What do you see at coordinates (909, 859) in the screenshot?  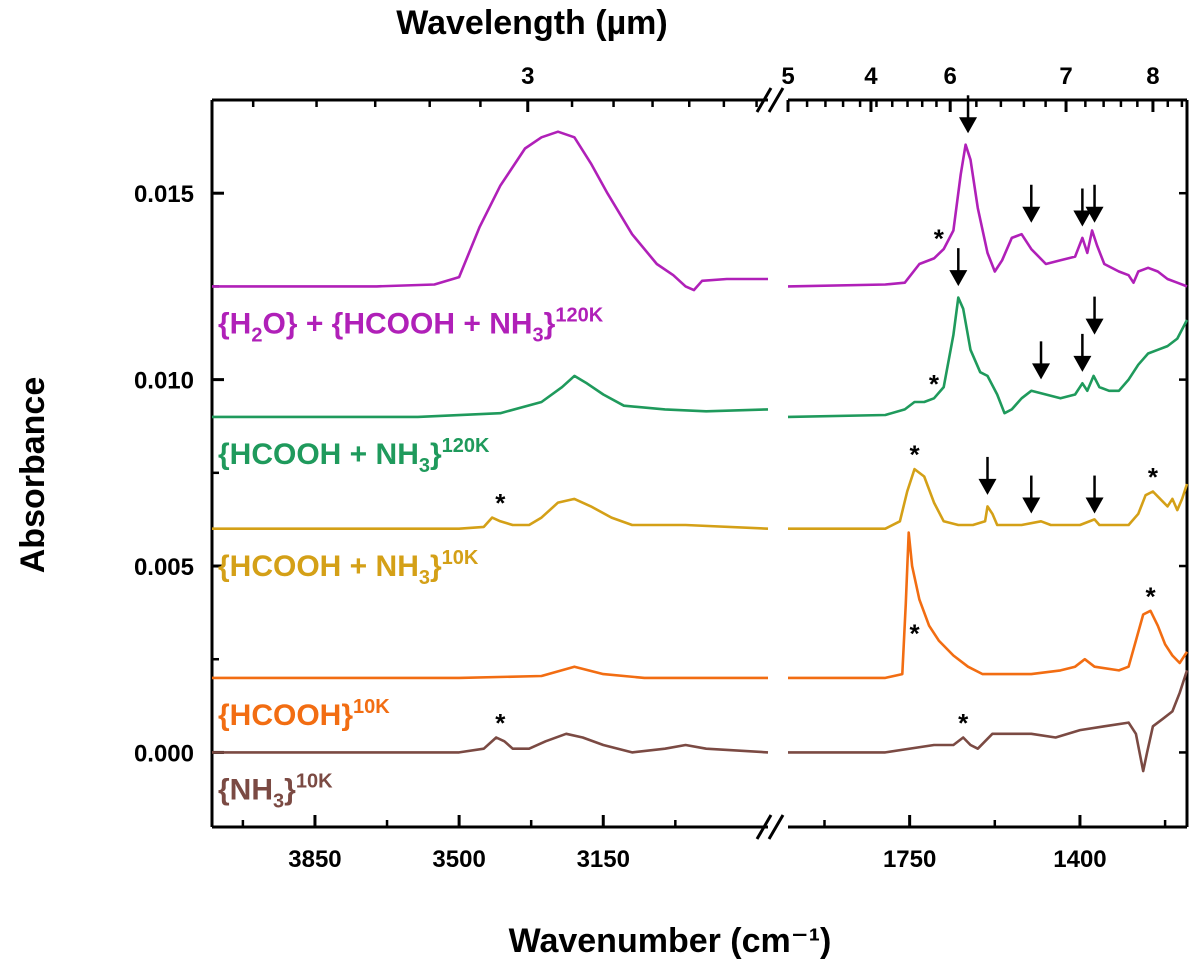 I see `x-tick-label: 1750` at bounding box center [909, 859].